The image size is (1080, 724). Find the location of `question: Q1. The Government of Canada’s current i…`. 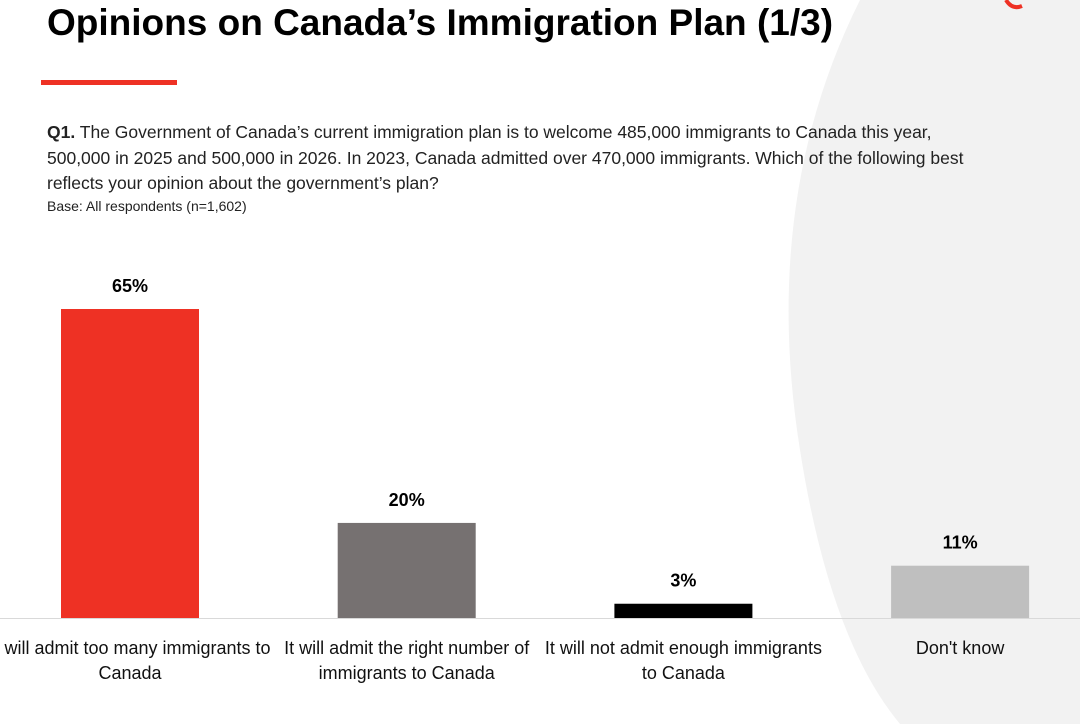

question: Q1. The Government of Canada’s current i… is located at coordinates (517, 158).